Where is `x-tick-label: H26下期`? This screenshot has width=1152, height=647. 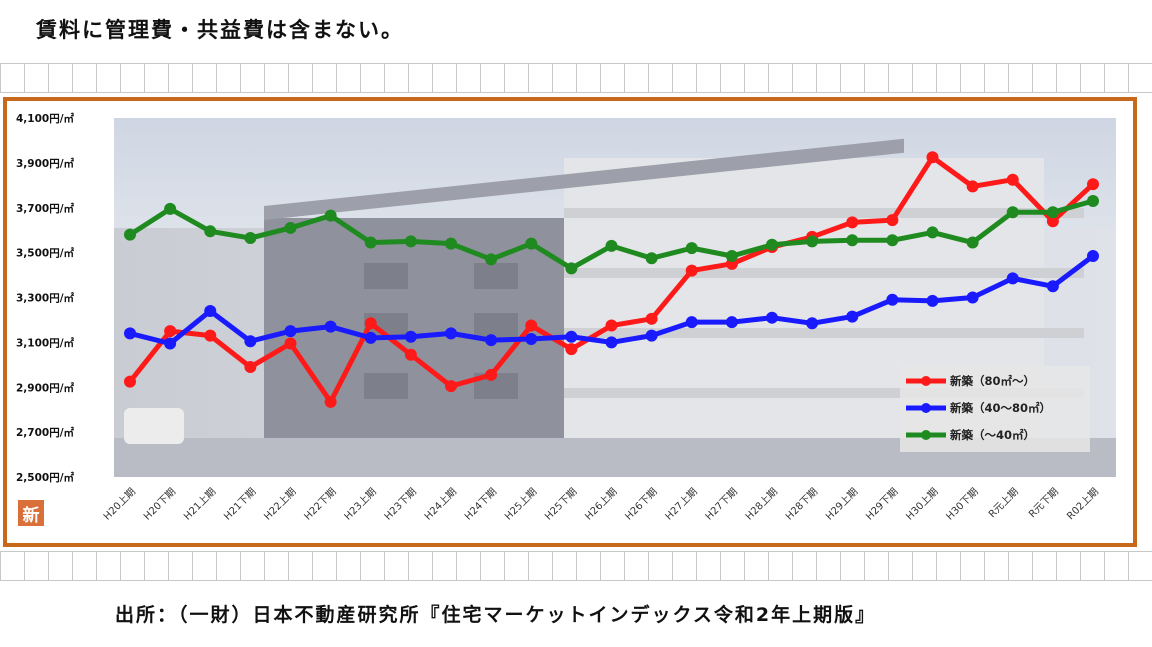
x-tick-label: H26下期 is located at coordinates (641, 504).